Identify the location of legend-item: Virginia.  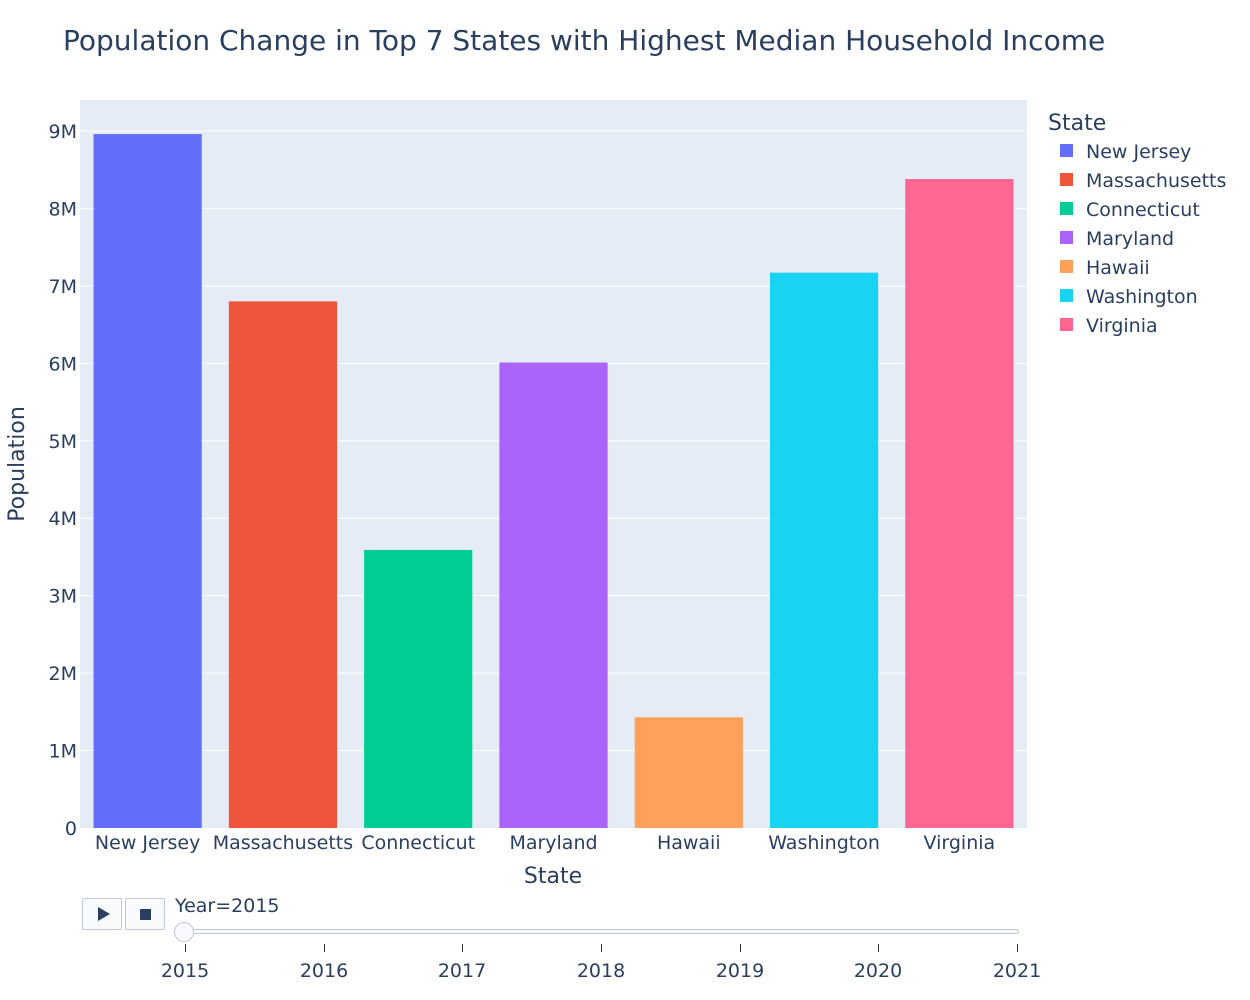
(1109, 326).